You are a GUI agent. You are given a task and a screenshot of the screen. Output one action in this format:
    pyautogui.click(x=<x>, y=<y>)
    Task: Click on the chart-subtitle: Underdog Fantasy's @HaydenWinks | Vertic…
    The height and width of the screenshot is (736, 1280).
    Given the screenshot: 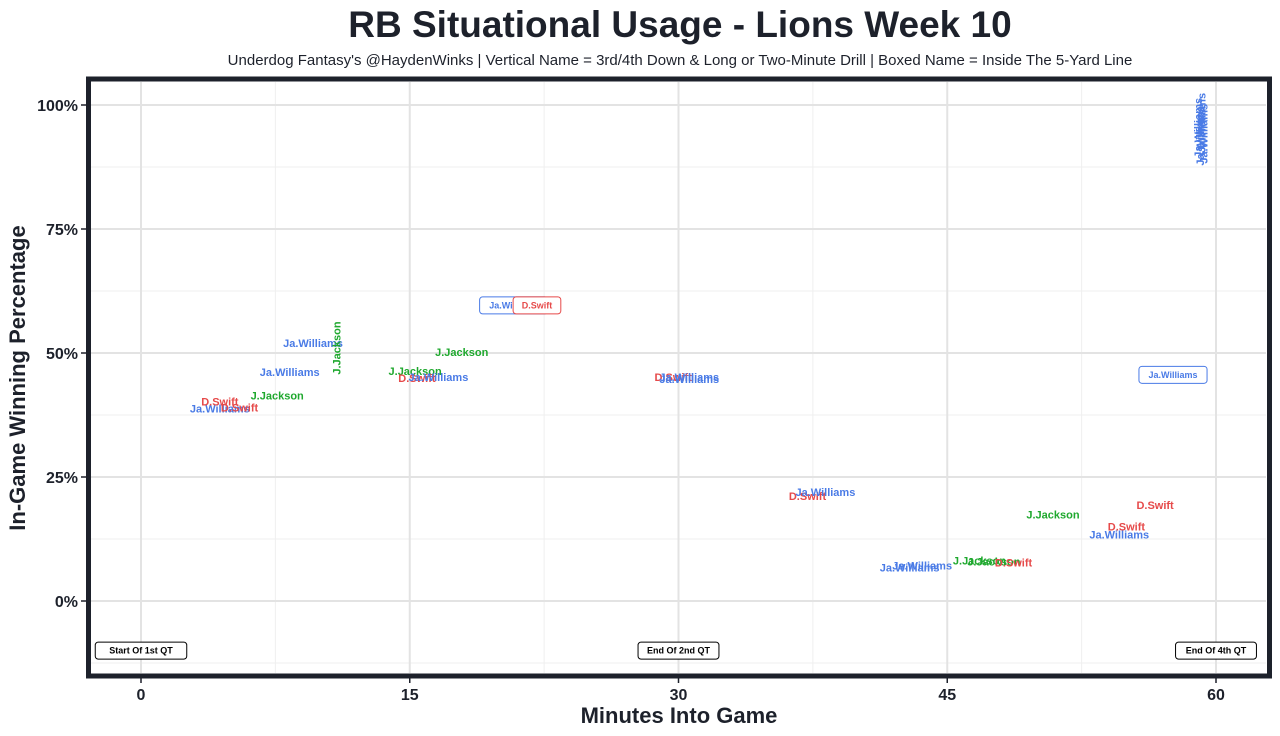 What is the action you would take?
    pyautogui.click(x=680, y=60)
    